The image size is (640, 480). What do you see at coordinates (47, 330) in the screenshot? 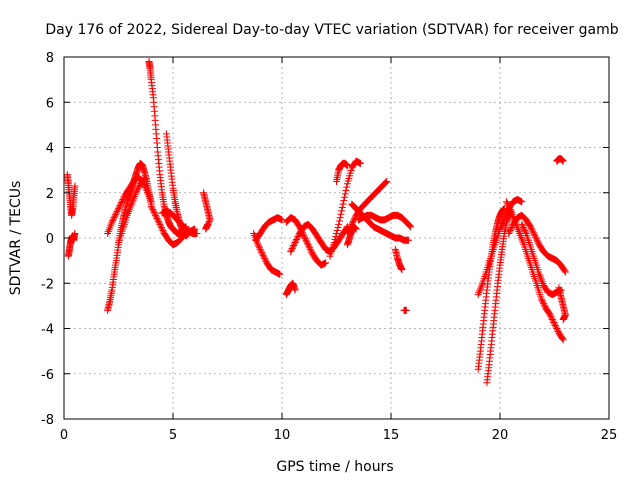
I see `y-tick-label: -4` at bounding box center [47, 330].